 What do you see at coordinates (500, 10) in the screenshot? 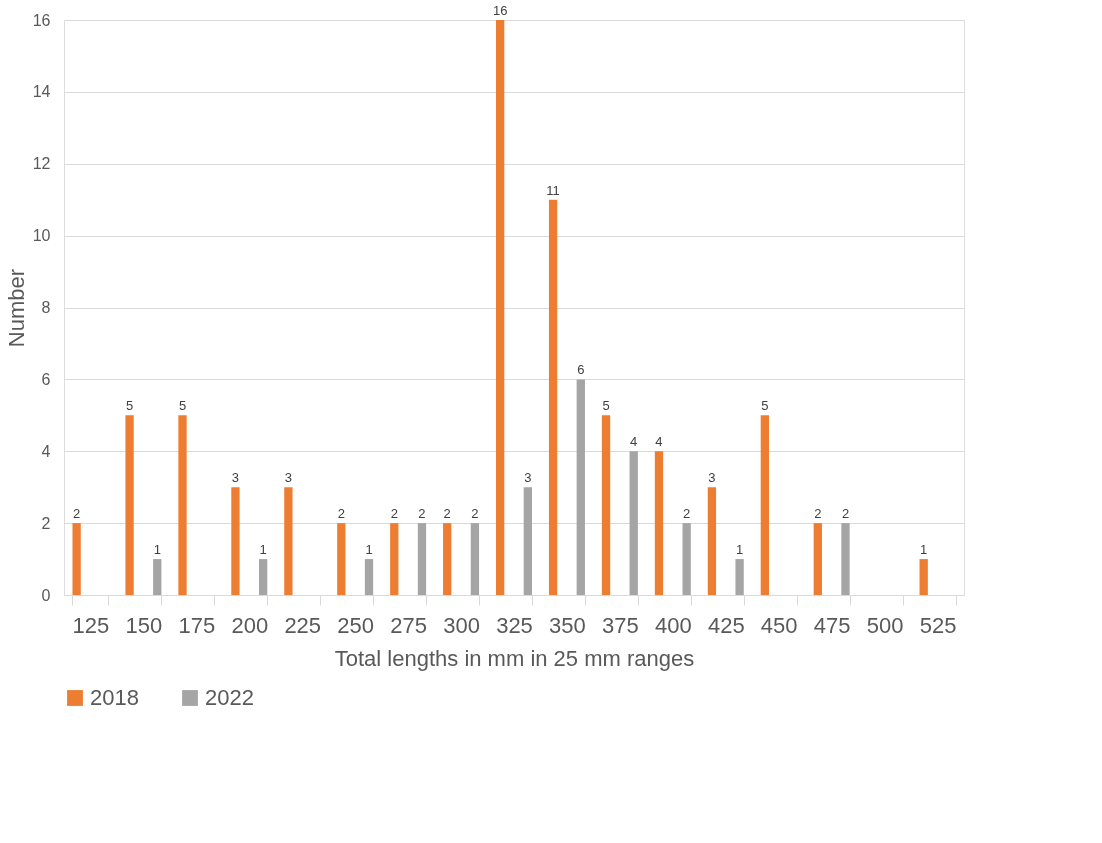
I see `data-label: 16` at bounding box center [500, 10].